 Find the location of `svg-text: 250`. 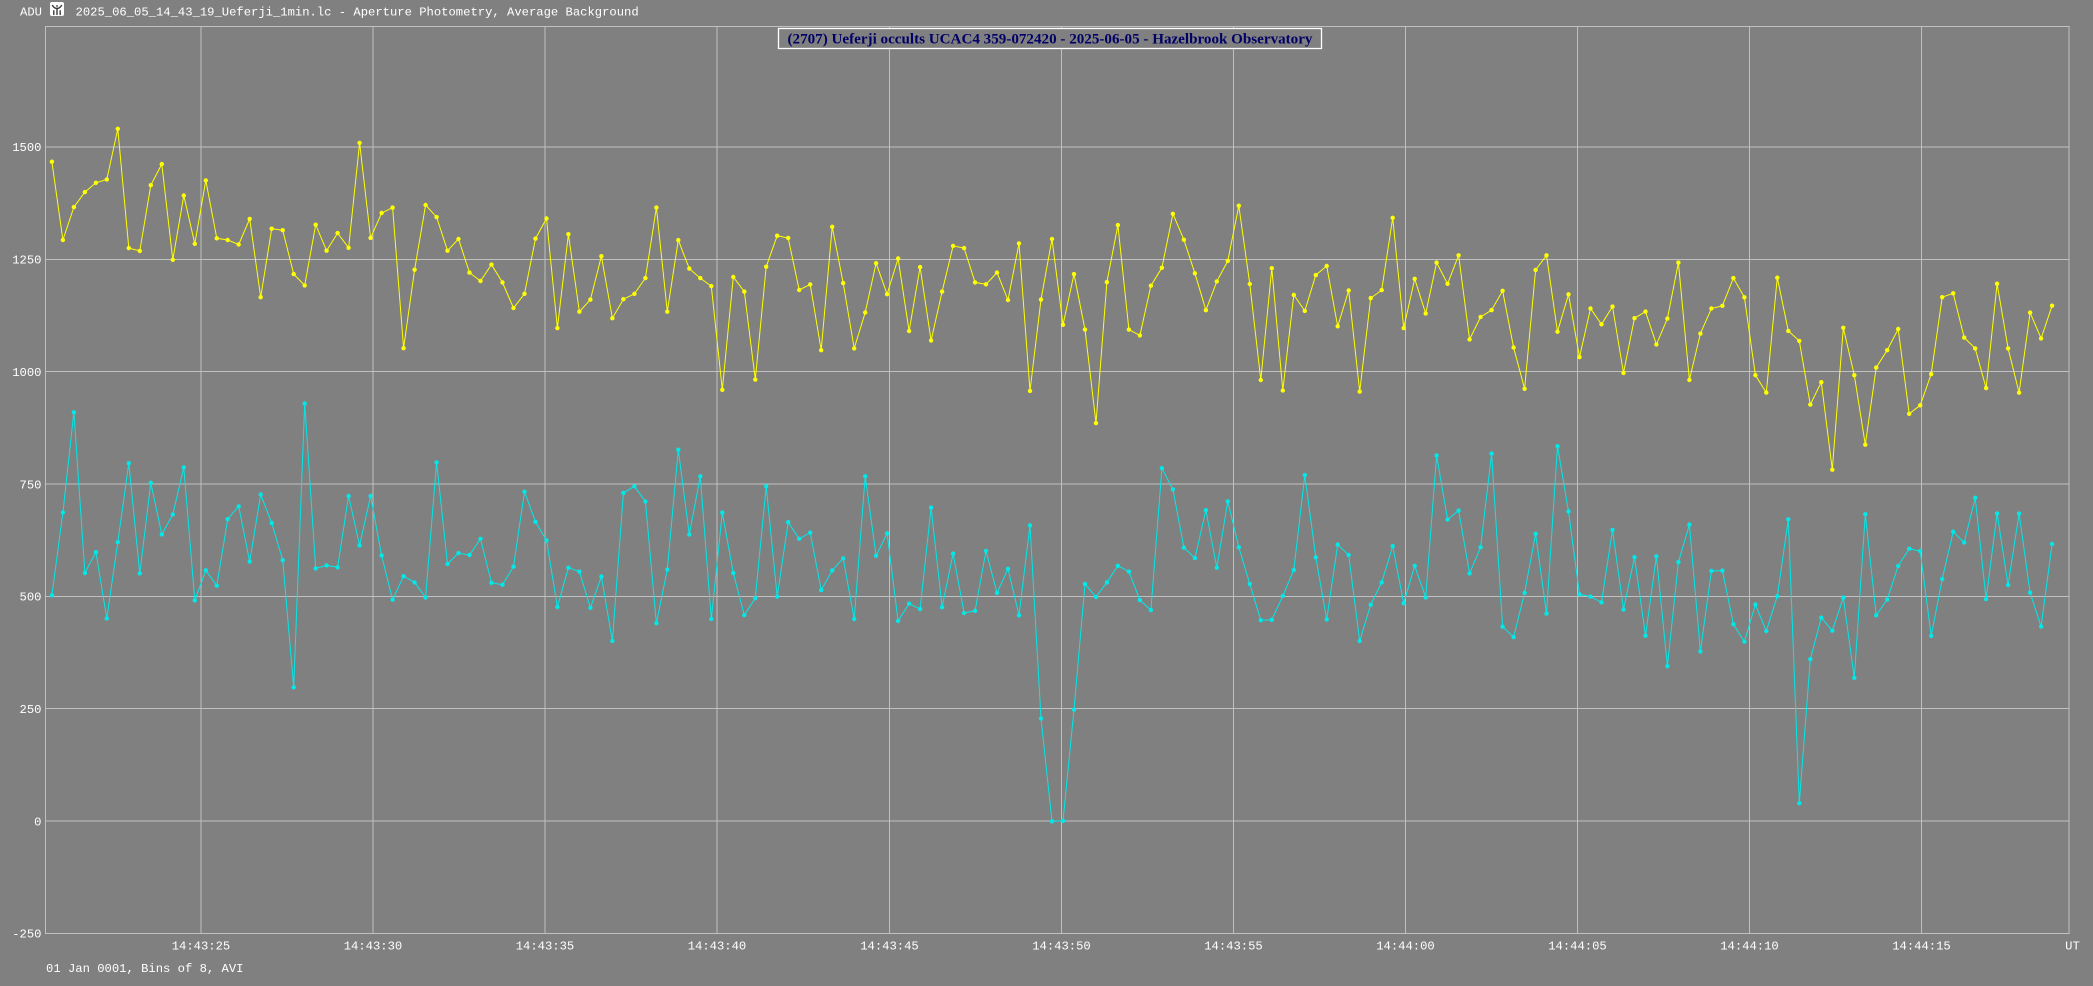

svg-text: 250 is located at coordinates (31, 710).